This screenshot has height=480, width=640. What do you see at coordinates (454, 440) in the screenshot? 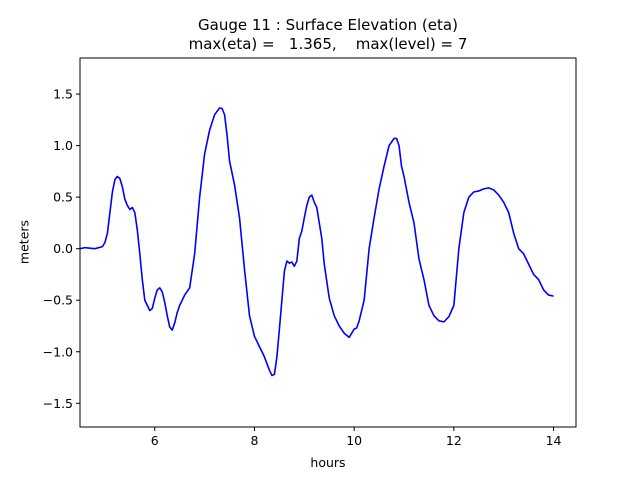
I see `x-tick-label: 12` at bounding box center [454, 440].